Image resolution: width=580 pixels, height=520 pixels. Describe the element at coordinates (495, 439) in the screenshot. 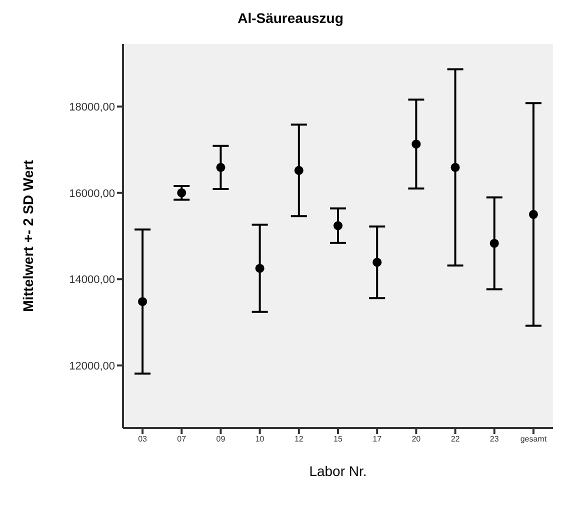

I see `x-tick-label: 23` at that location.